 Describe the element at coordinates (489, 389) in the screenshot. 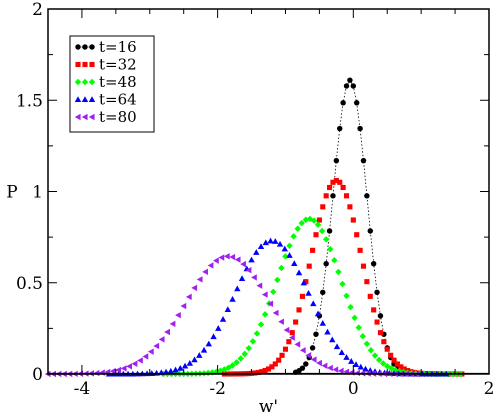

I see `x-tick-label: 2` at that location.